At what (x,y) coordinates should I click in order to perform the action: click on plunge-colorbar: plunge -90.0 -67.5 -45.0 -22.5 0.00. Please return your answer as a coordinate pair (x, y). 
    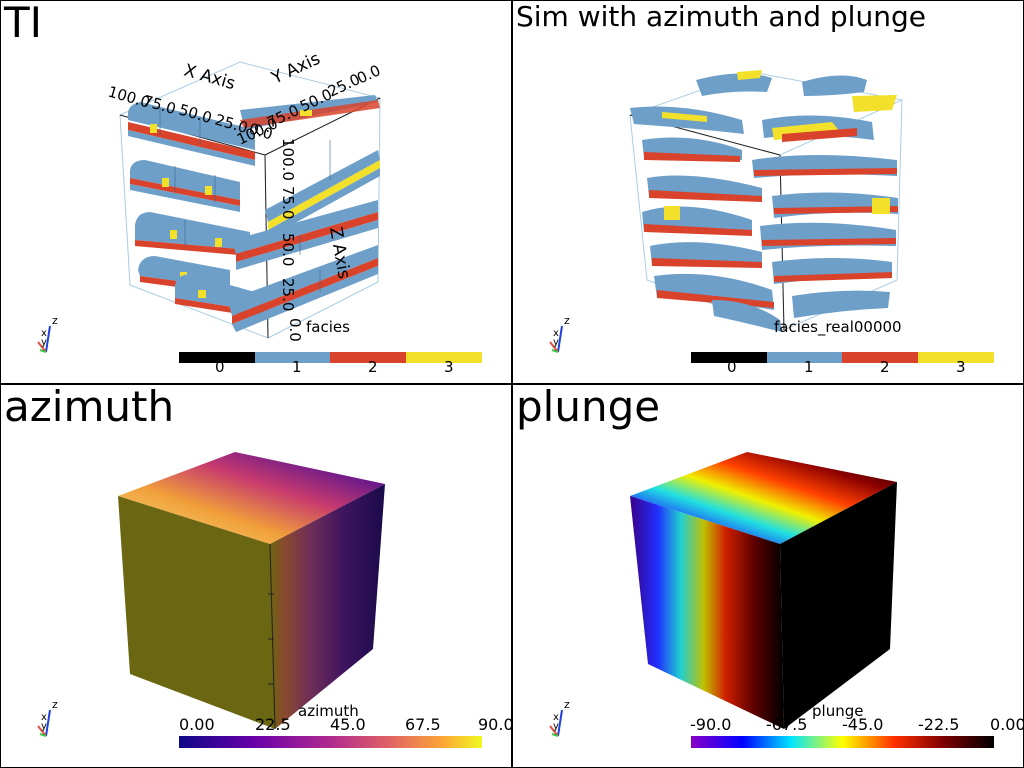
    Looking at the image, I should click on (857, 725).